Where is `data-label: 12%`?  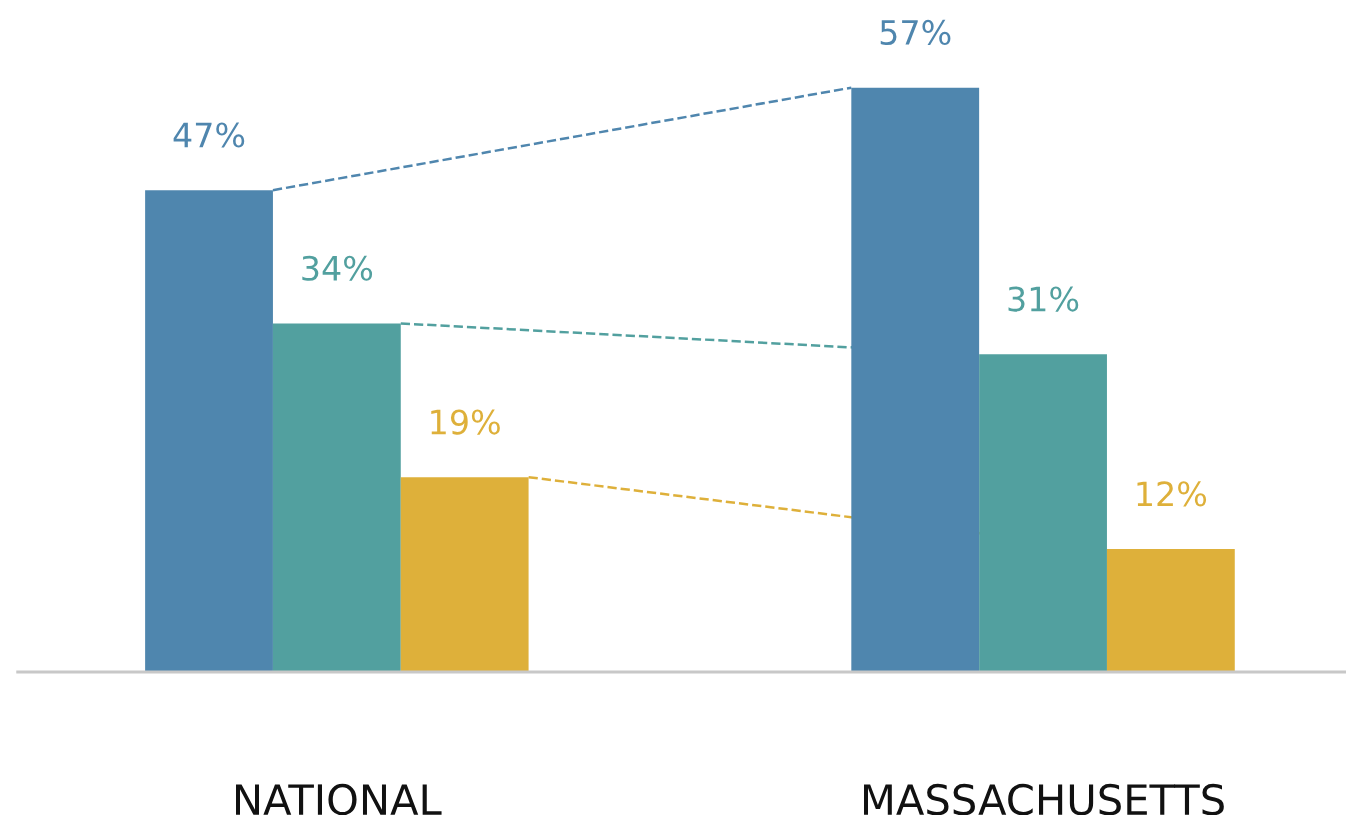
data-label: 12% is located at coordinates (1172, 494).